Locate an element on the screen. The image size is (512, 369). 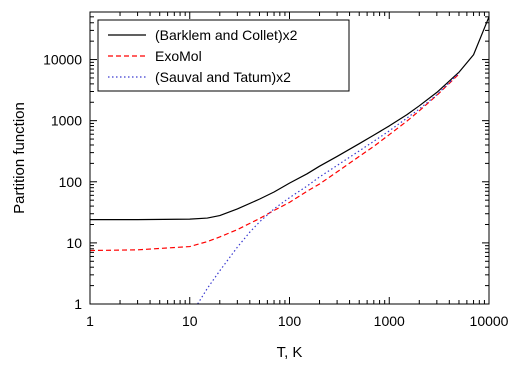
y-tick-label: 1 is located at coordinates (78, 304).